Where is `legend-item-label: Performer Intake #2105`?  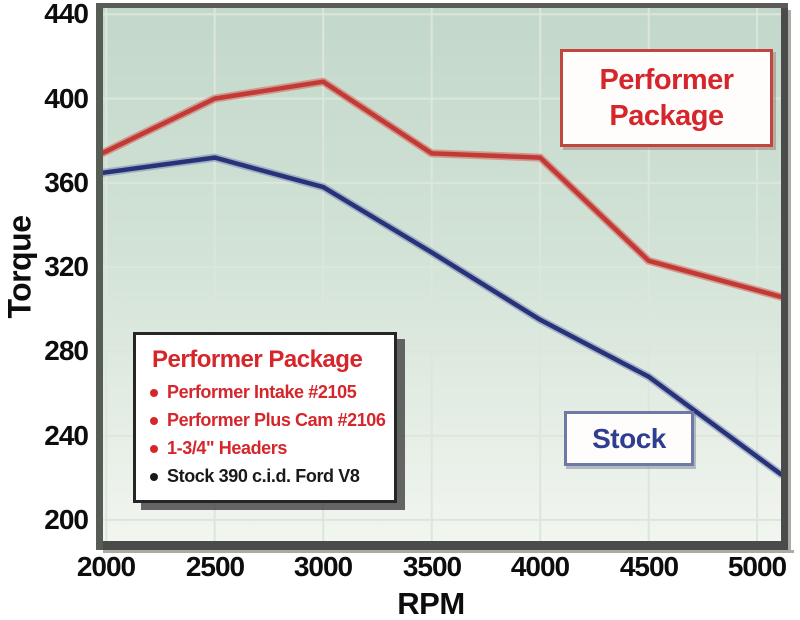 legend-item-label: Performer Intake #2105 is located at coordinates (262, 392).